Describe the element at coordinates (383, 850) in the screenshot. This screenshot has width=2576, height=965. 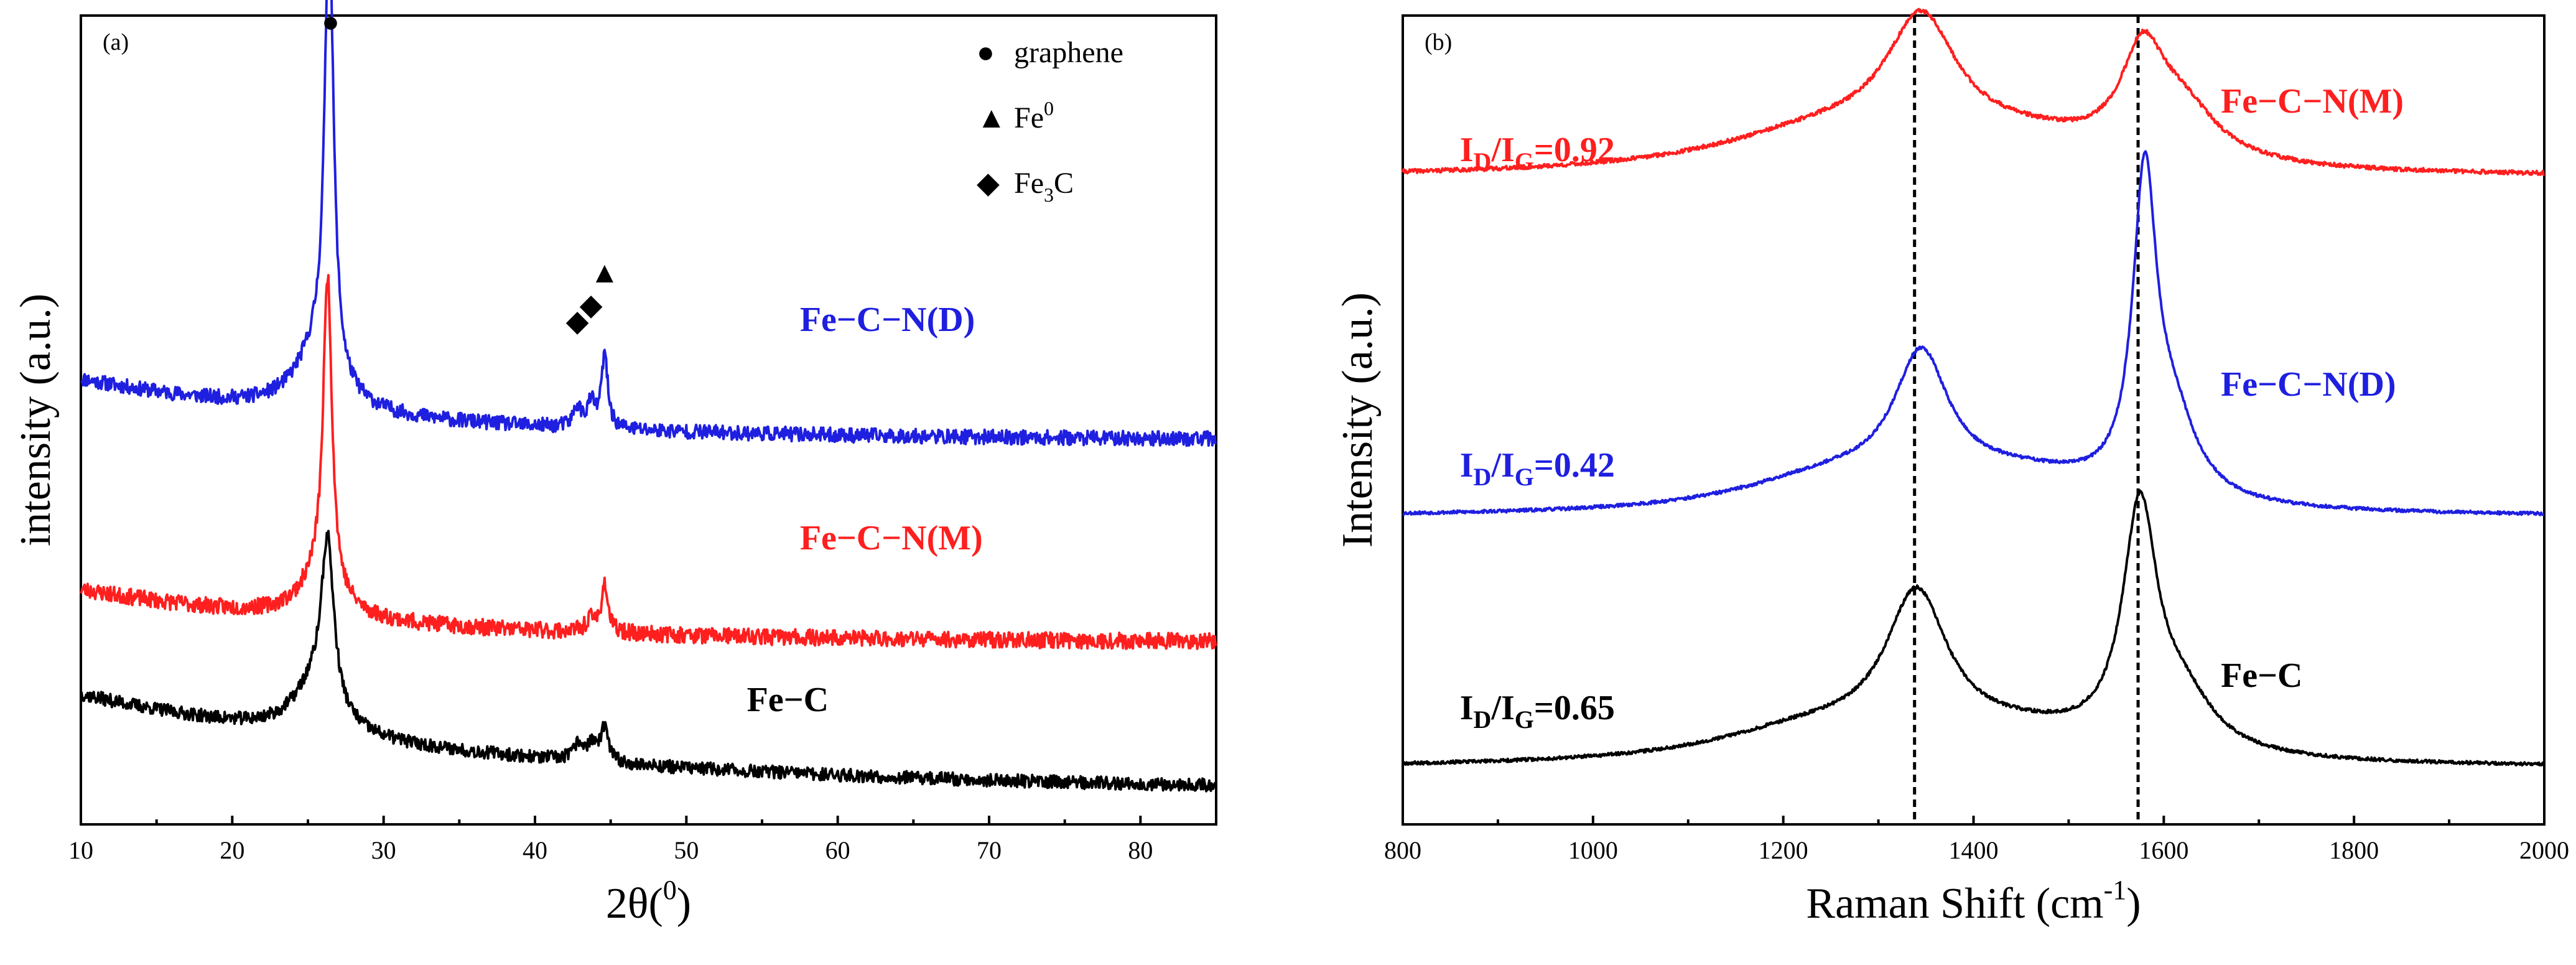
I see `x-tick-label: 30` at that location.